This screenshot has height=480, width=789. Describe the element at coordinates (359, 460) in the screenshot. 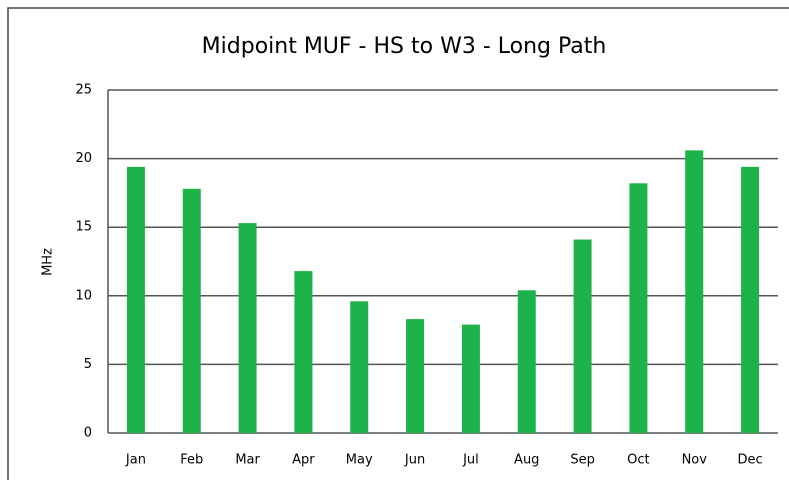

I see `x-tick-label: May` at that location.